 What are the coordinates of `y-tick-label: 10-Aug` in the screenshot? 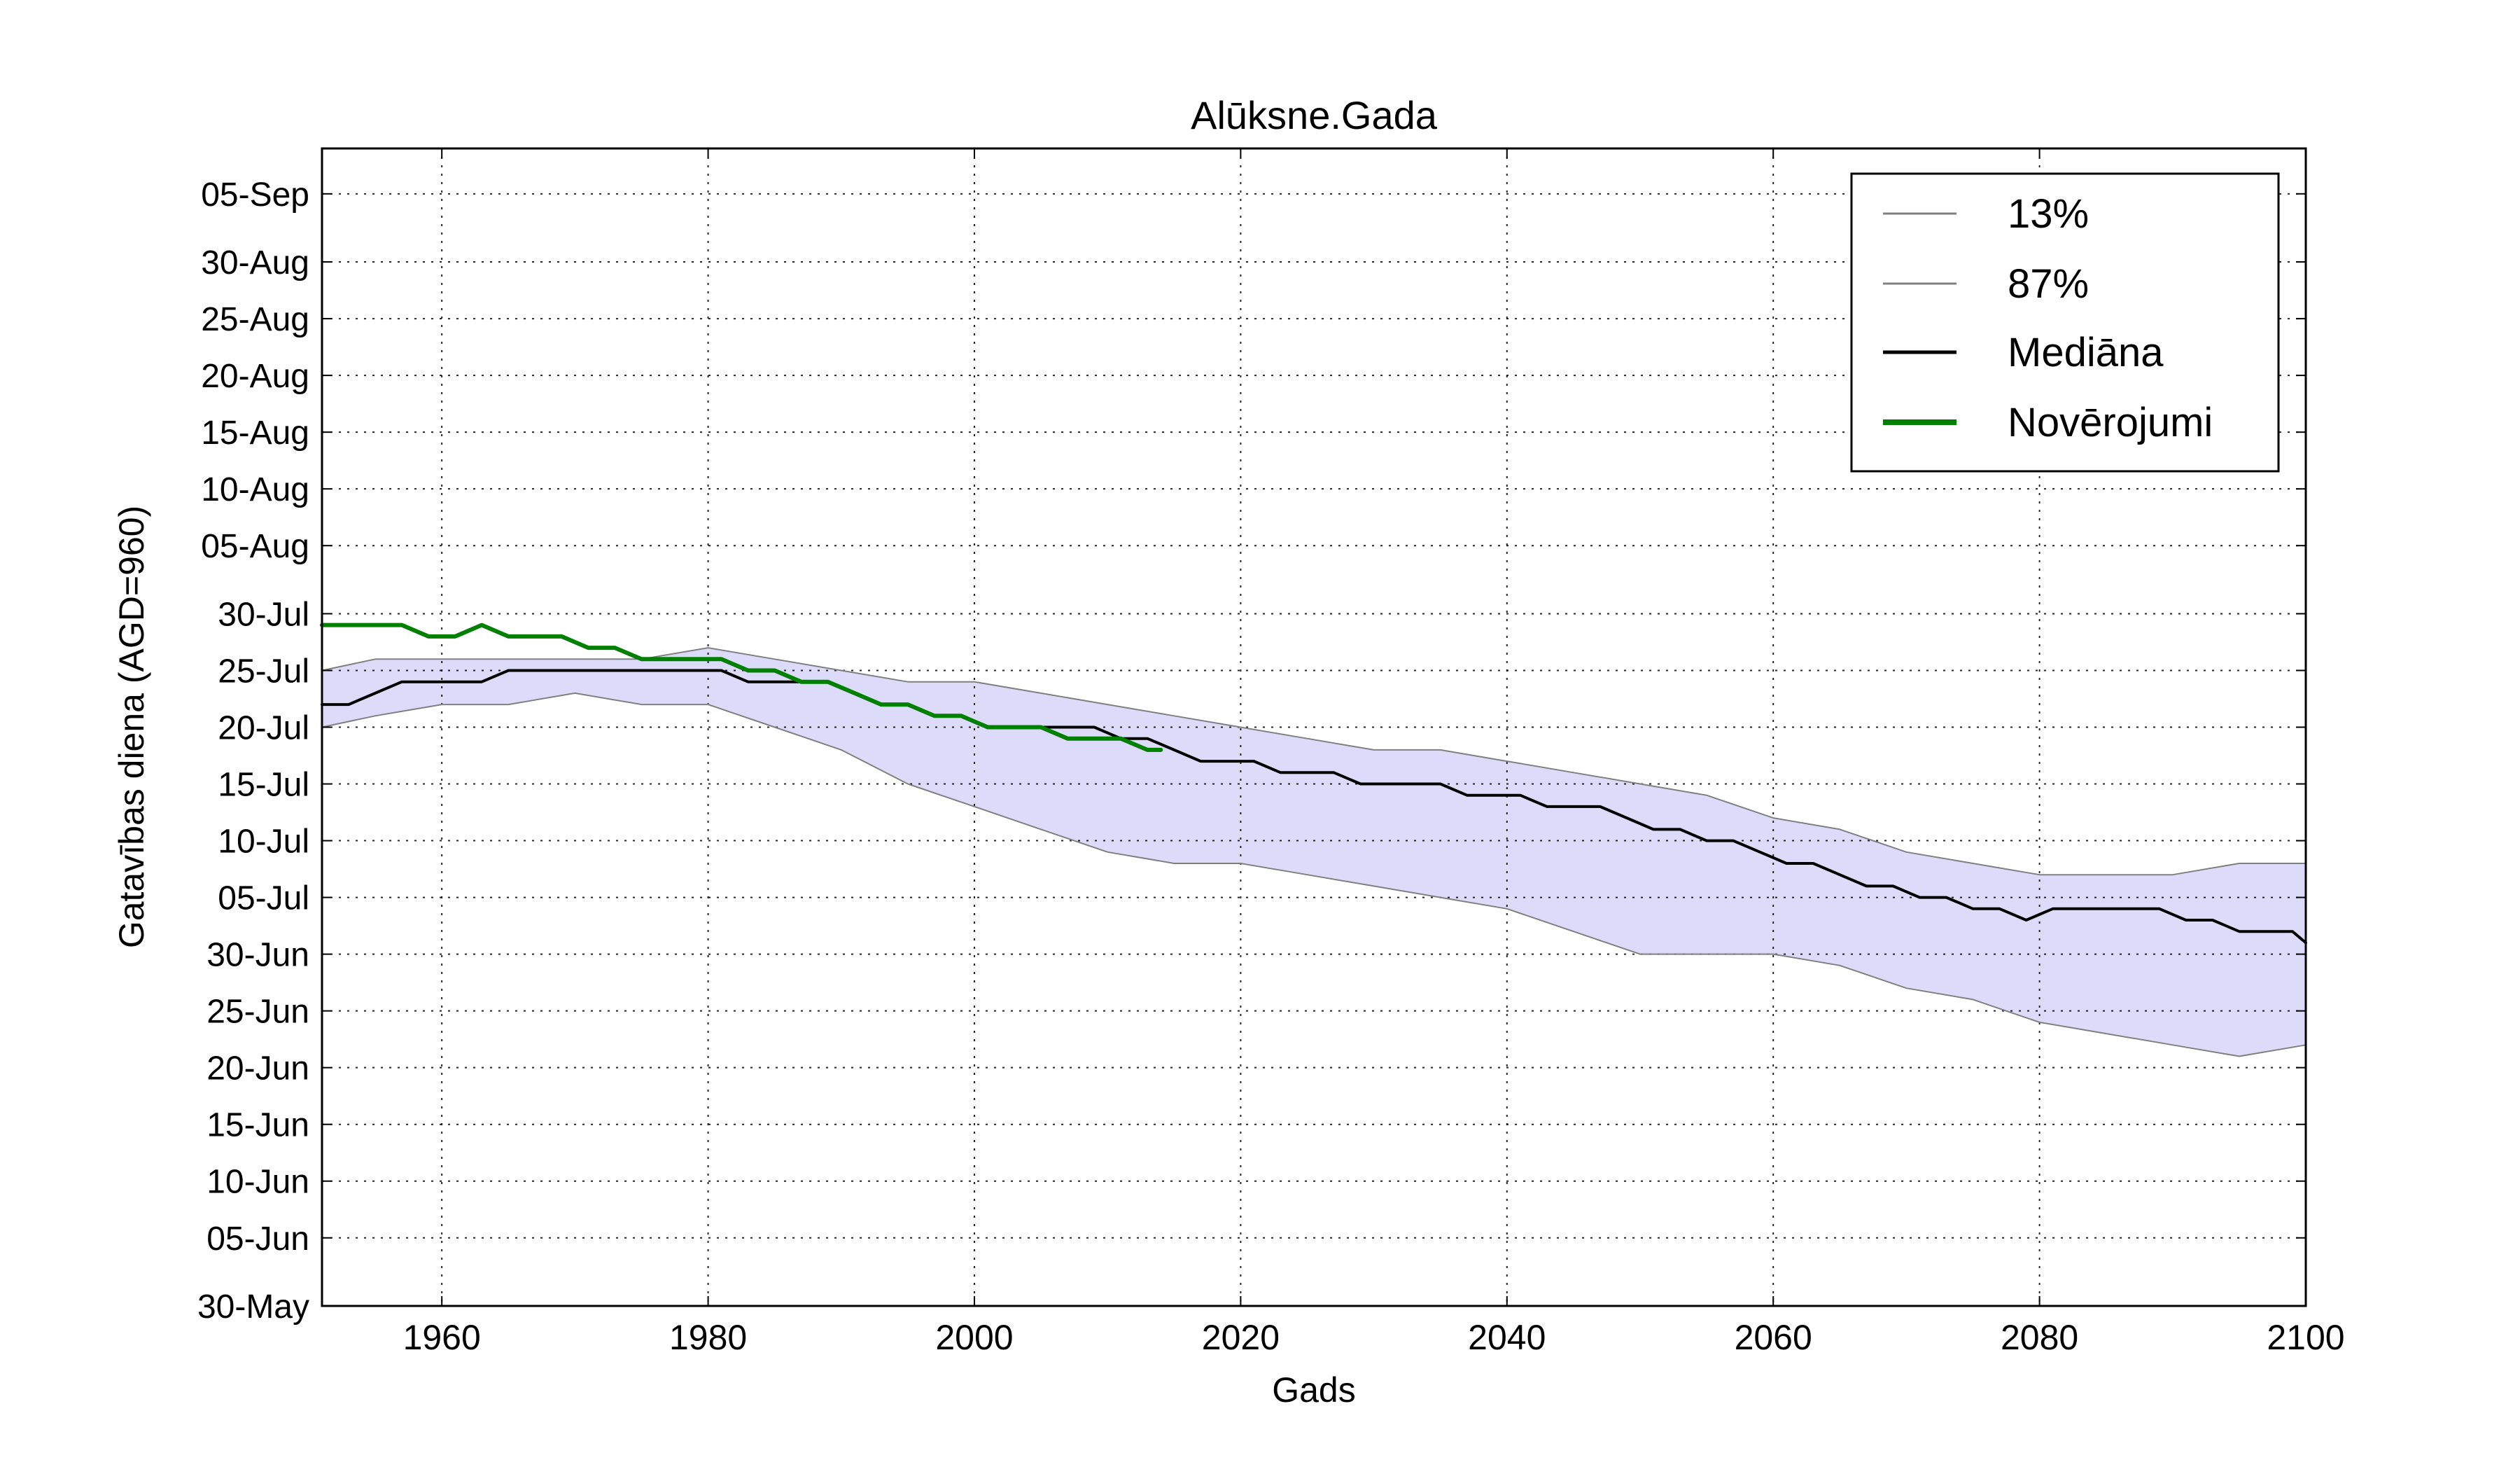 It's located at (255, 489).